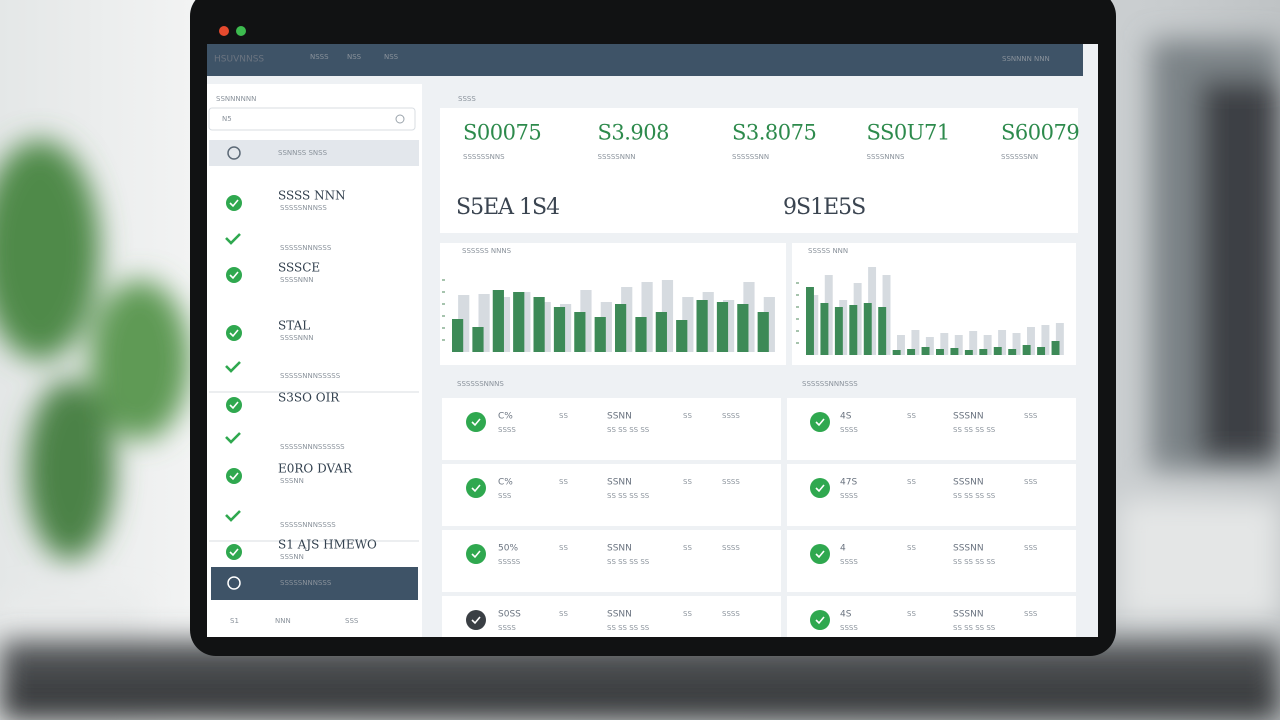 The image size is (1280, 720). What do you see at coordinates (314, 360) in the screenshot?
I see `sidebar` at bounding box center [314, 360].